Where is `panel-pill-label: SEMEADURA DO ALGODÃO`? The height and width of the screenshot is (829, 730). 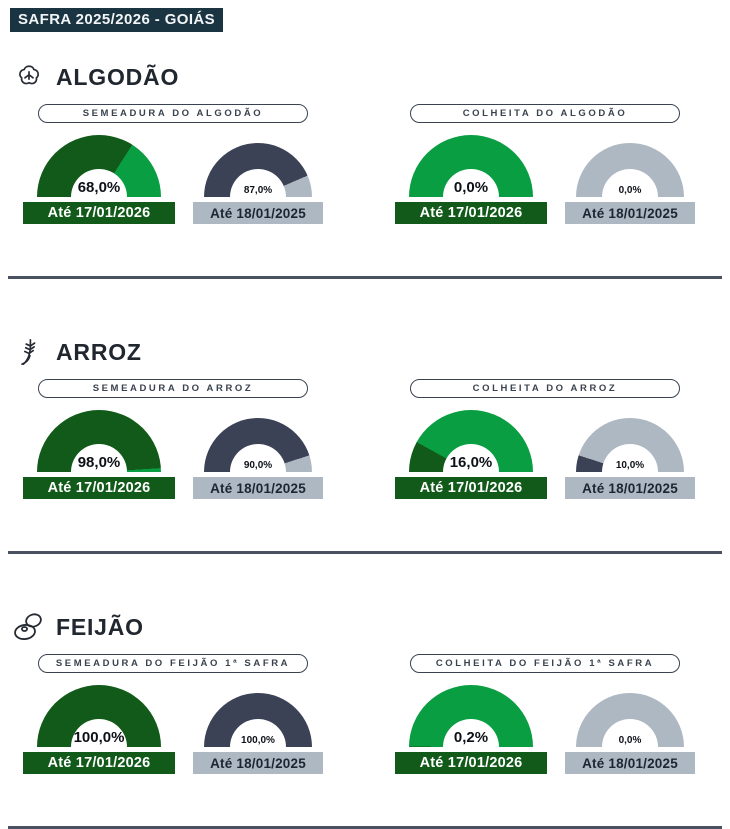
panel-pill-label: SEMEADURA DO ALGODÃO is located at coordinates (173, 113).